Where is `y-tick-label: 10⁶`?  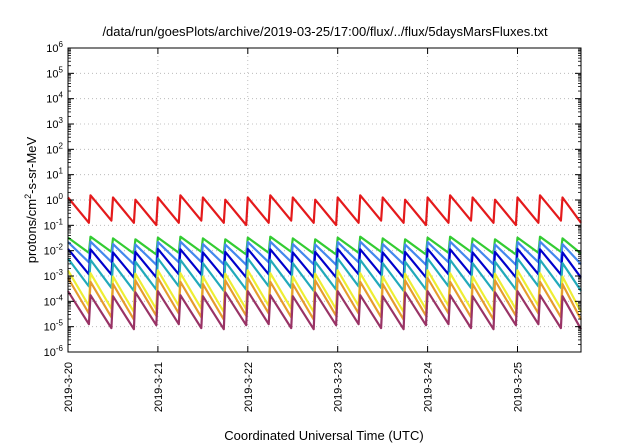
y-tick-label: 10⁶ is located at coordinates (54, 47).